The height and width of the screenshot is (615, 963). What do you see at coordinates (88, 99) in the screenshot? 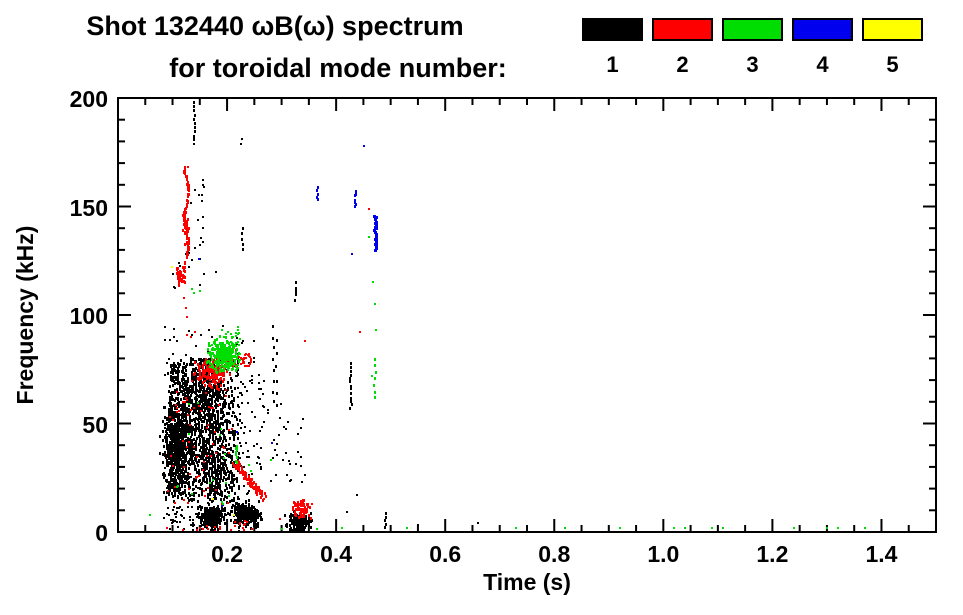
I see `y-tick-label: 200` at bounding box center [88, 99].